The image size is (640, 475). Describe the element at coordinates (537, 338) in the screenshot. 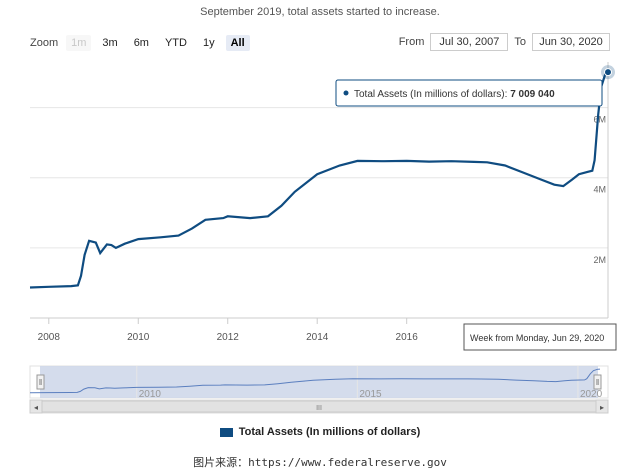

I see `crosshair-label-text: Week from Monday, Jun 29, 2020` at that location.